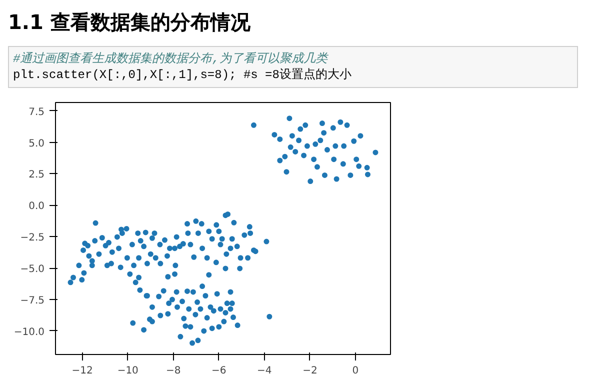 Image resolution: width=600 pixels, height=387 pixels. What do you see at coordinates (127, 371) in the screenshot?
I see `x-tick-label: −10` at bounding box center [127, 371].